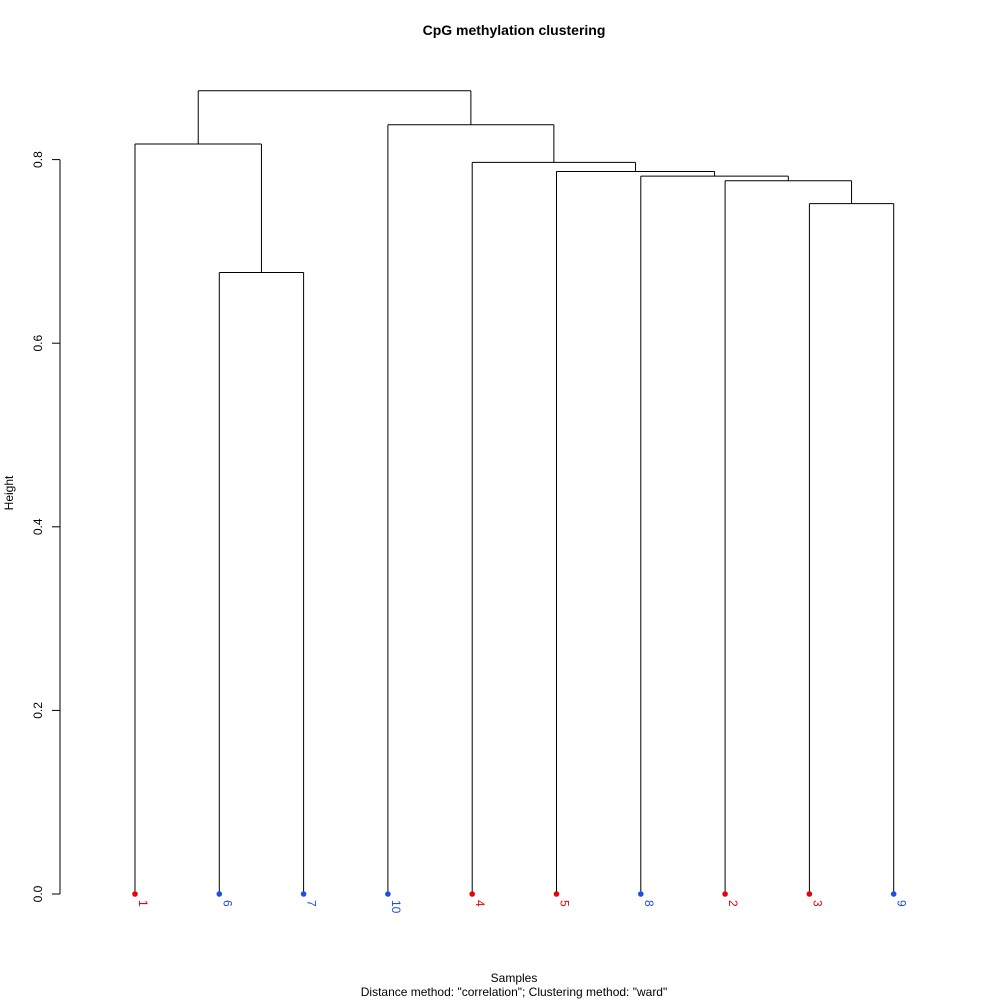 This screenshot has height=1000, width=1000. I want to click on leaf-label: 3, so click(817, 903).